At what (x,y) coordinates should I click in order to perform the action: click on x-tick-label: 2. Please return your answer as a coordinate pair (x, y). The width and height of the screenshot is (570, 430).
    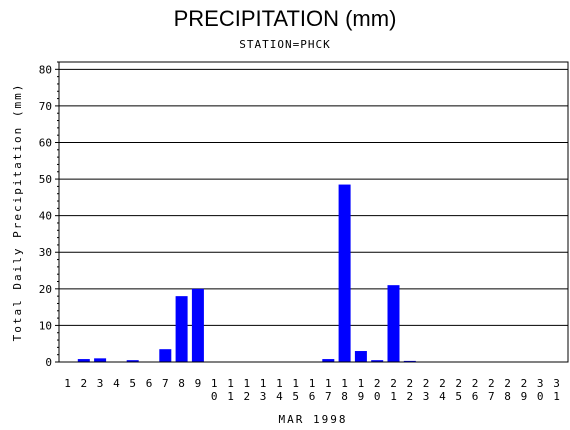
    Looking at the image, I should click on (83, 383).